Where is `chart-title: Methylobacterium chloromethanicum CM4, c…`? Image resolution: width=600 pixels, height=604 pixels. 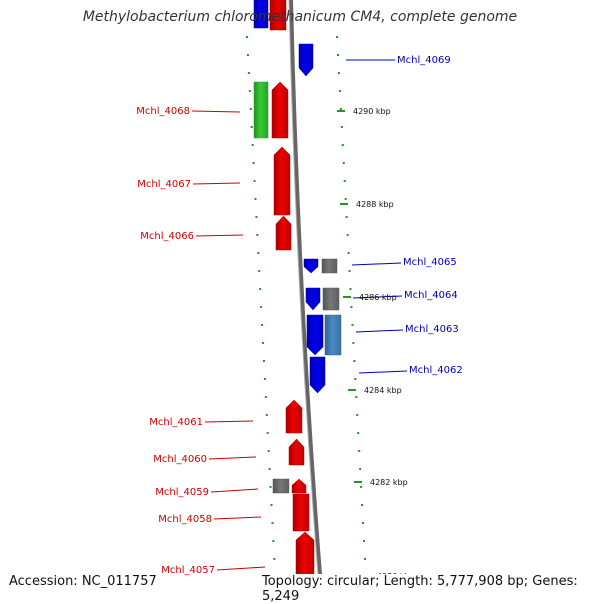
chart-title: Methylobacterium chloromethanicum CM4, c… is located at coordinates (300, 17).